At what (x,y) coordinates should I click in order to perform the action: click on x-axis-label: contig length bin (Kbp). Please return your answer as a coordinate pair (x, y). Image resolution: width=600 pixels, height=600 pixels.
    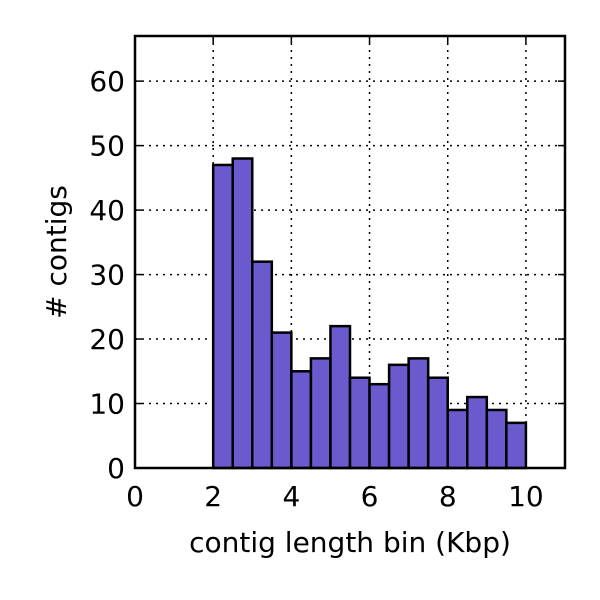
    Looking at the image, I should click on (350, 542).